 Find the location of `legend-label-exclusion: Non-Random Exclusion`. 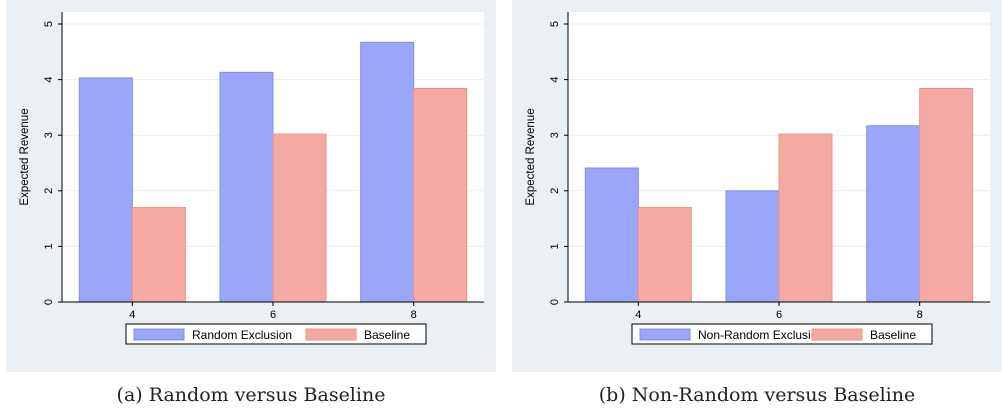

legend-label-exclusion: Non-Random Exclusion is located at coordinates (761, 335).